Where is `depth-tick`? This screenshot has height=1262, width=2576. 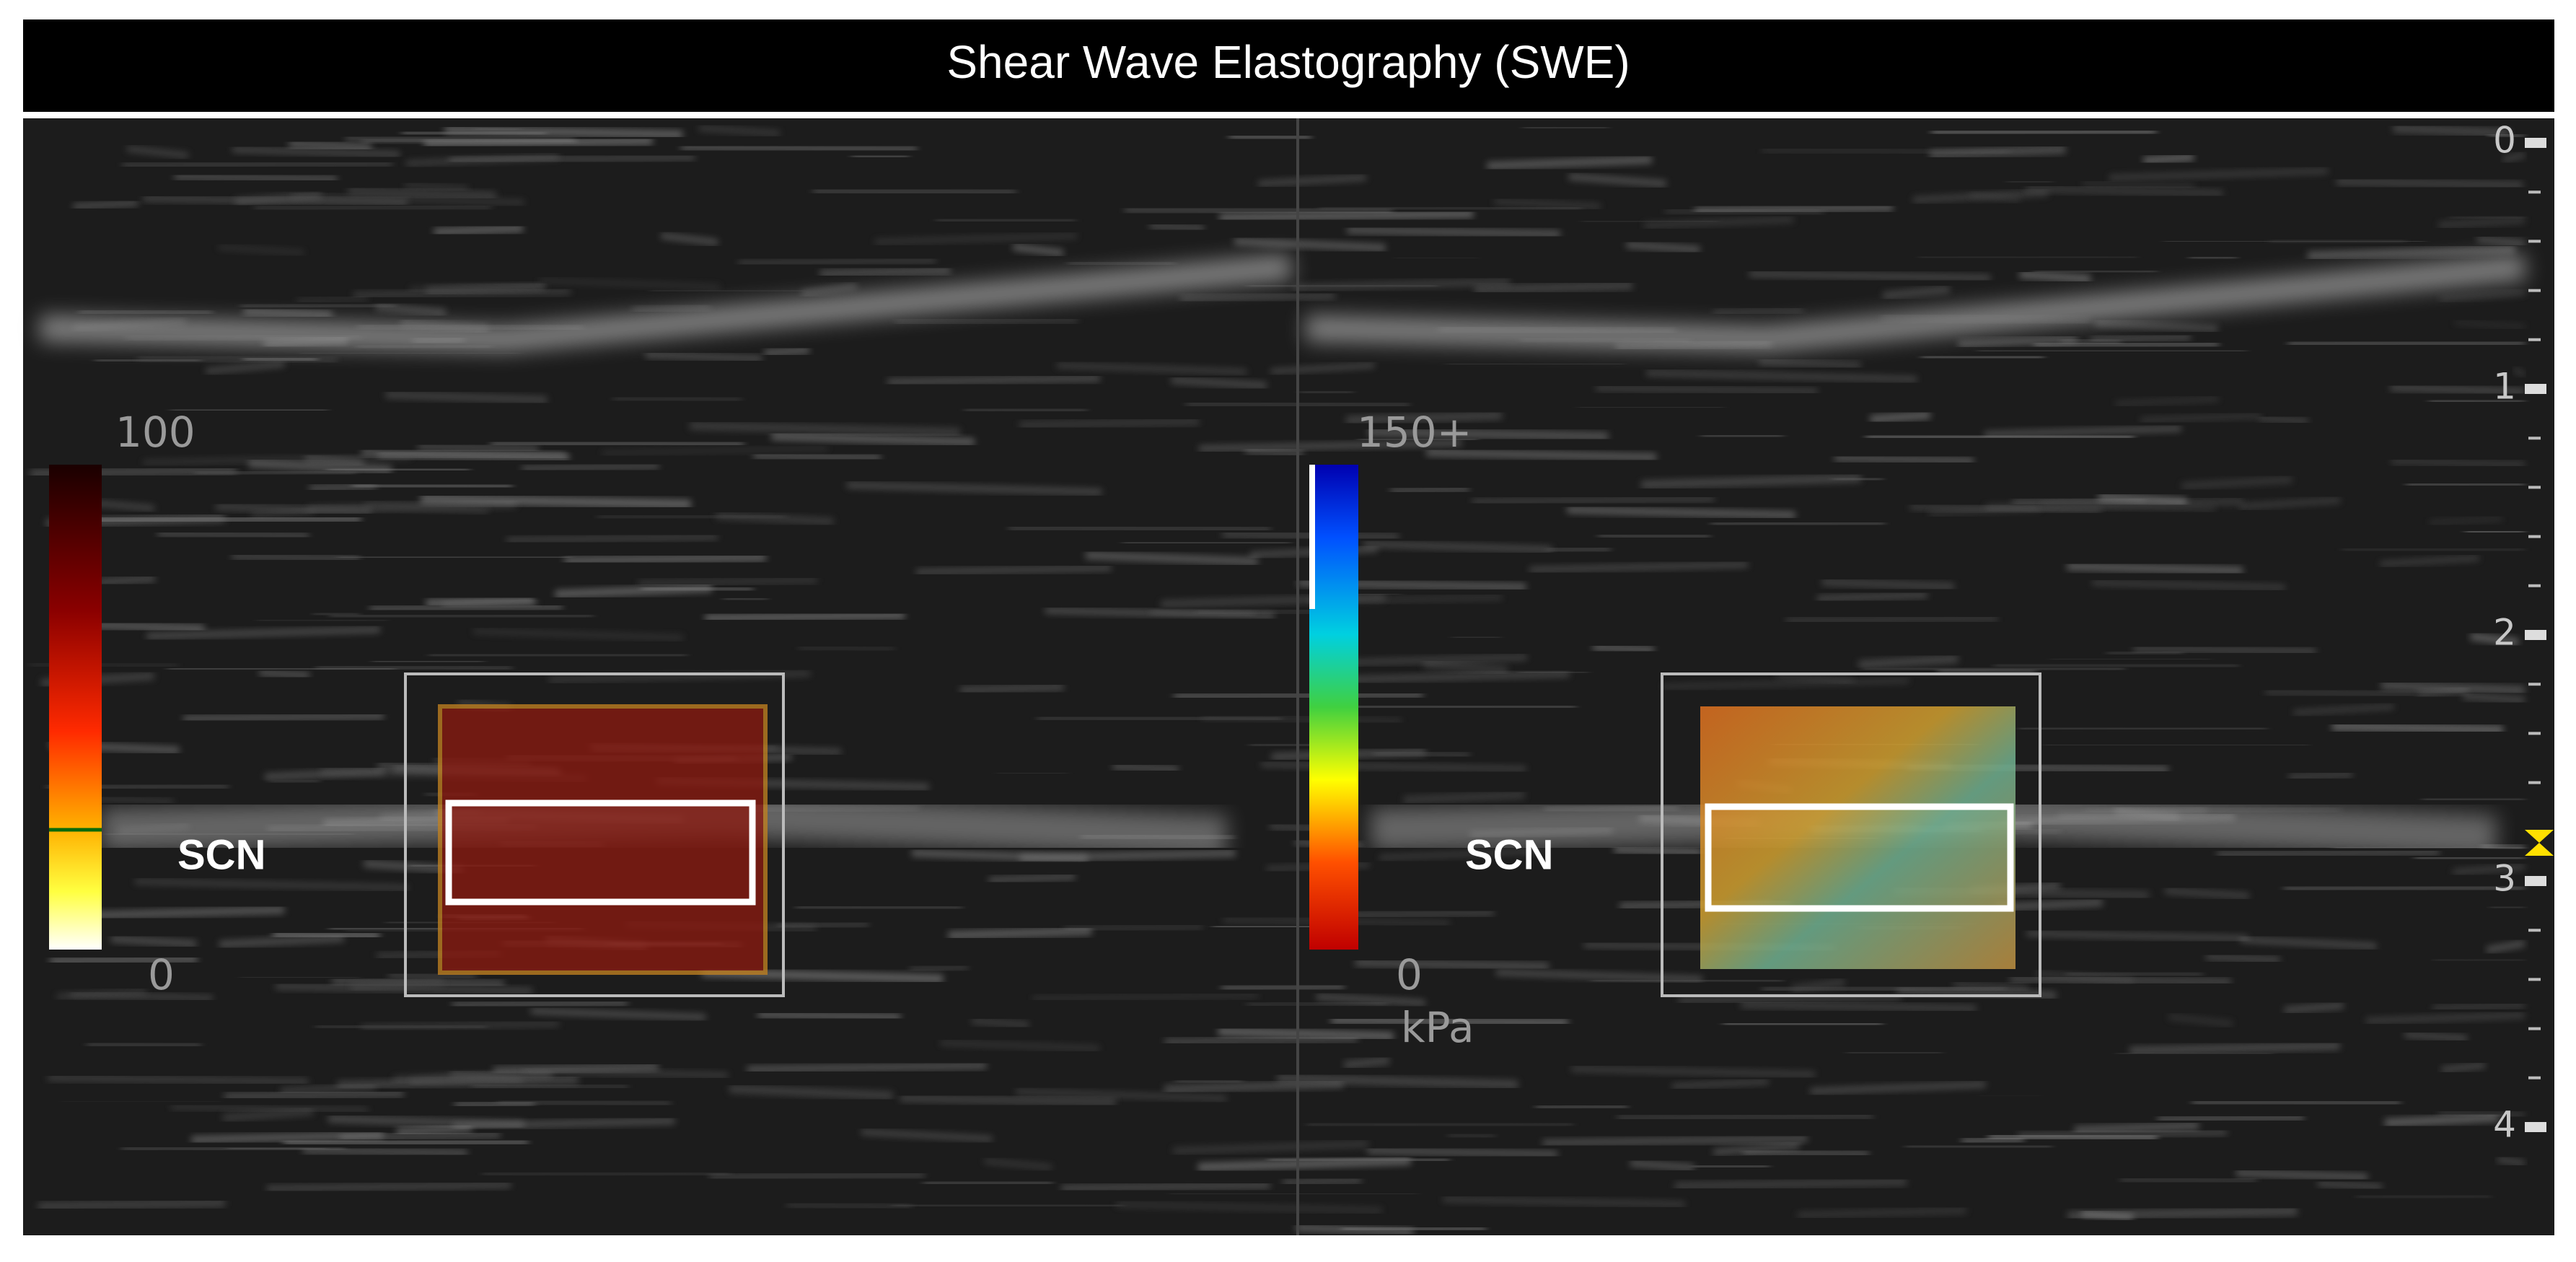
depth-tick is located at coordinates (2535, 635).